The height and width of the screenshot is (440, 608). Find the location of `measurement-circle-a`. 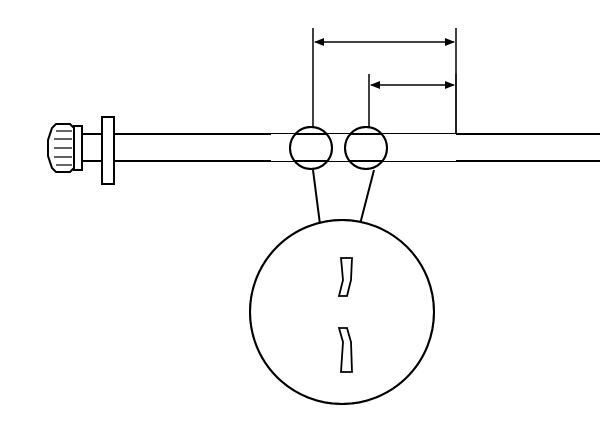

measurement-circle-a is located at coordinates (366, 148).